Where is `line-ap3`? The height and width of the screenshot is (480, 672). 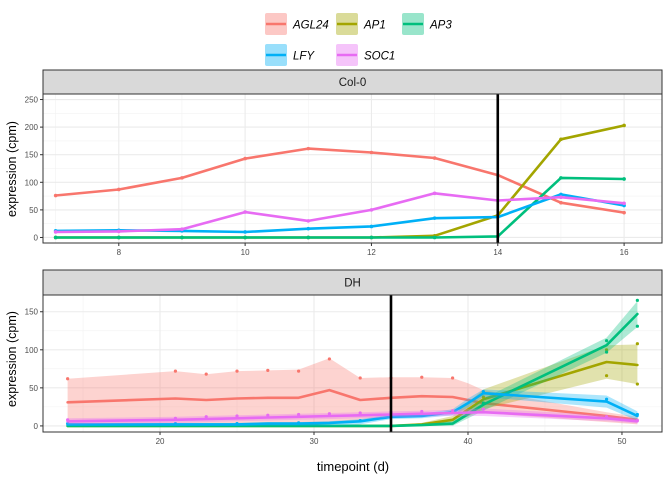
line-ap3 is located at coordinates (340, 207).